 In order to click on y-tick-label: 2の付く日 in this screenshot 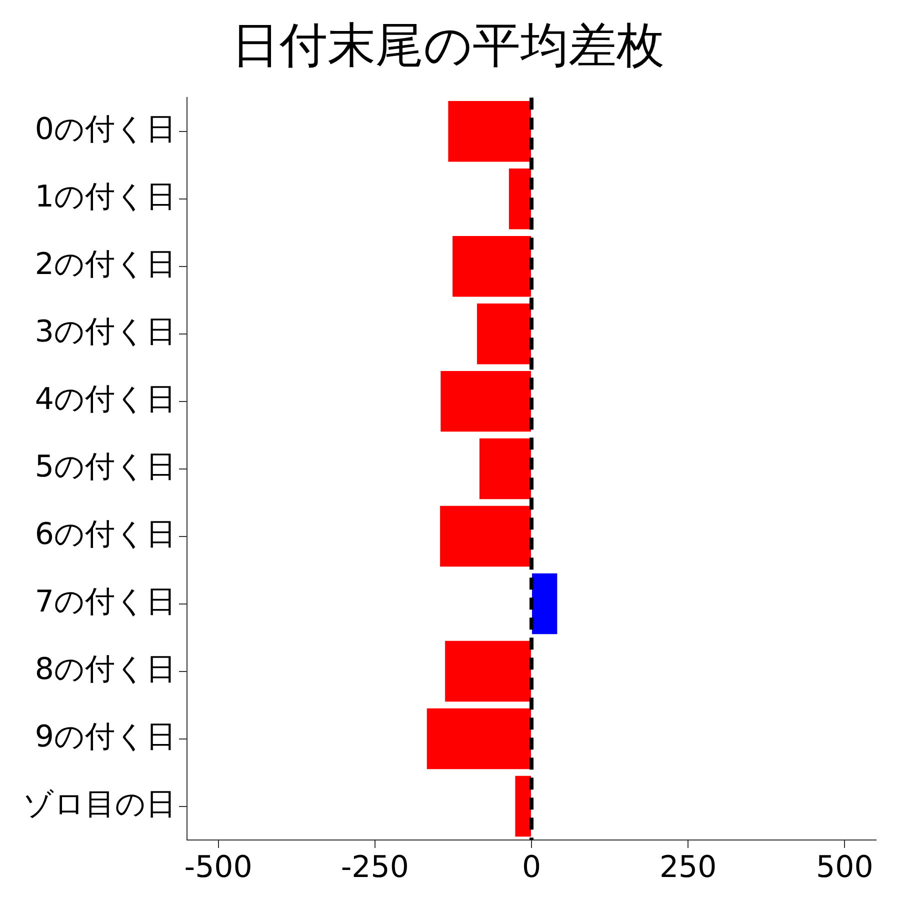, I will do `click(105, 264)`.